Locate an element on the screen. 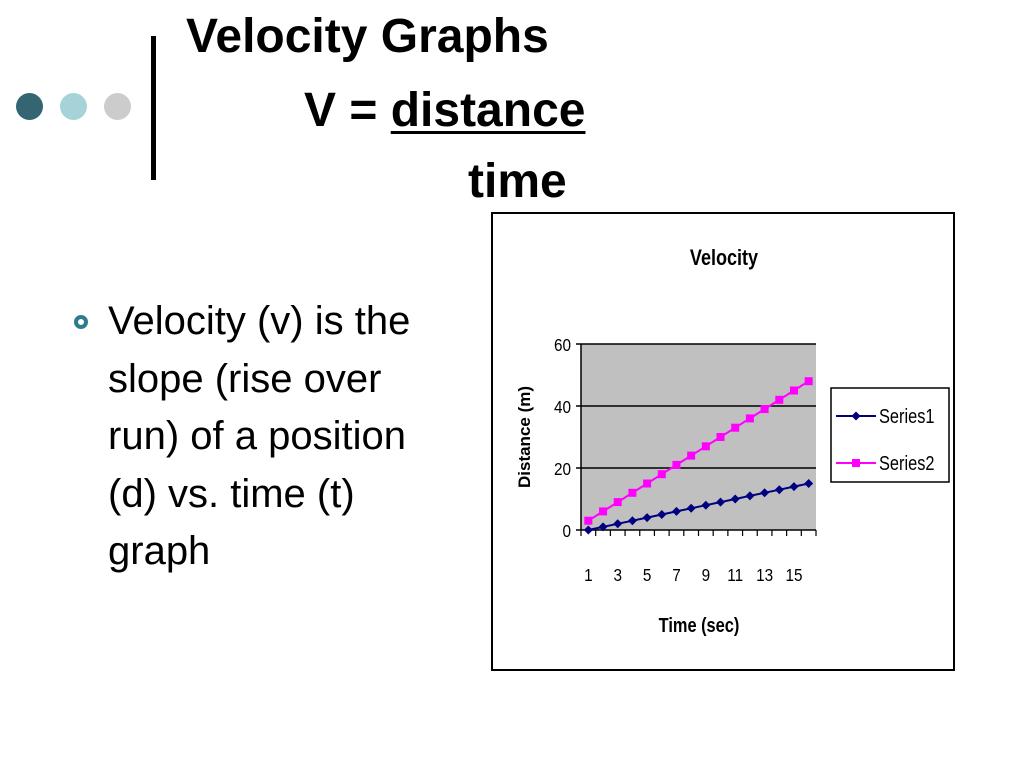  formula-lhs: V = is located at coordinates (347, 110).